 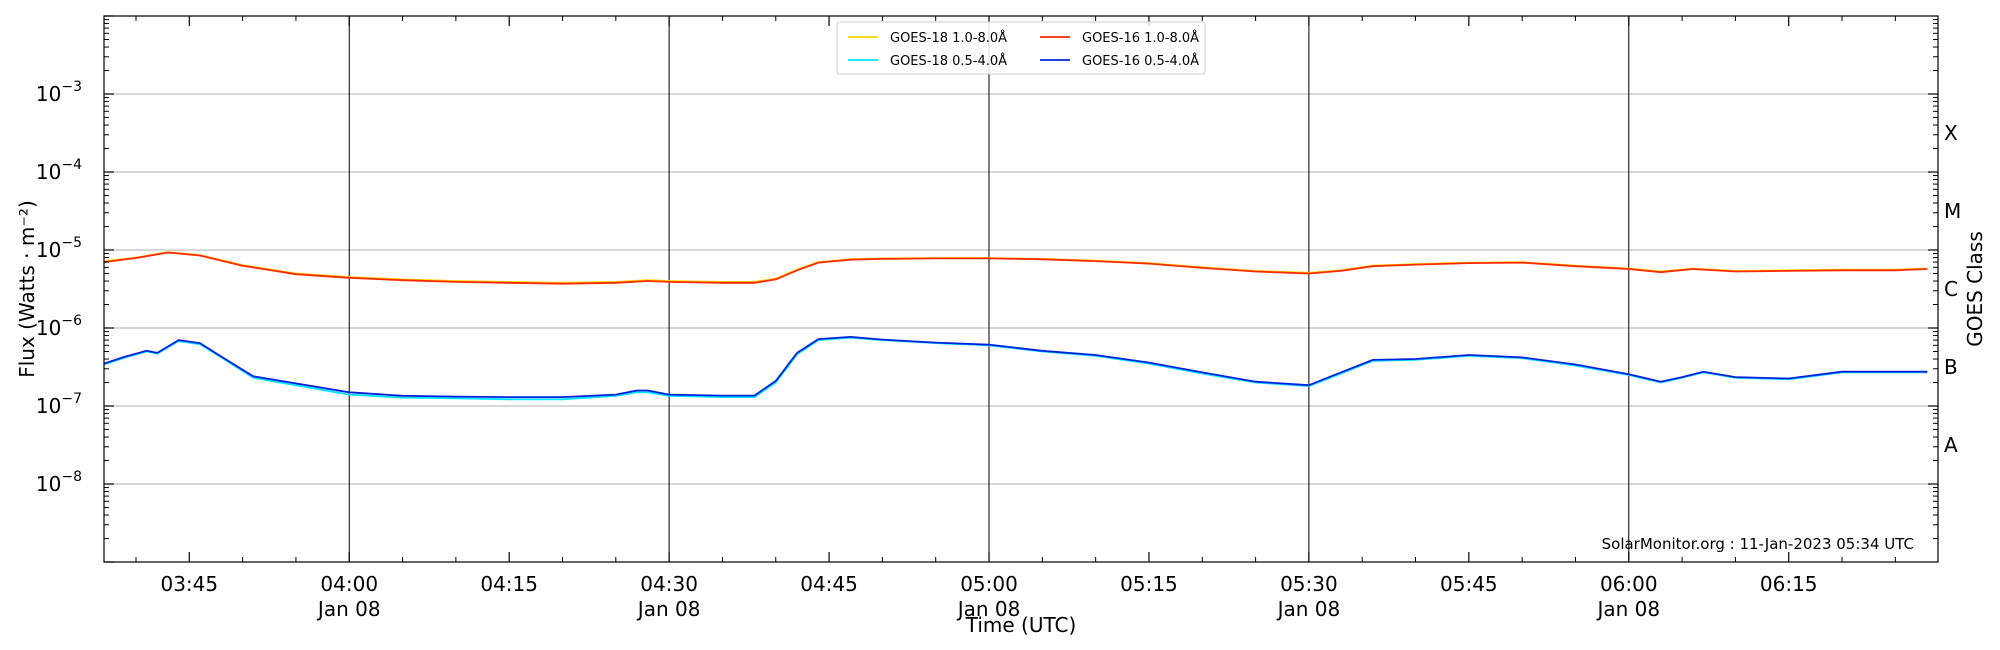 I want to click on x-tick-label: 05:00, so click(x=989, y=584).